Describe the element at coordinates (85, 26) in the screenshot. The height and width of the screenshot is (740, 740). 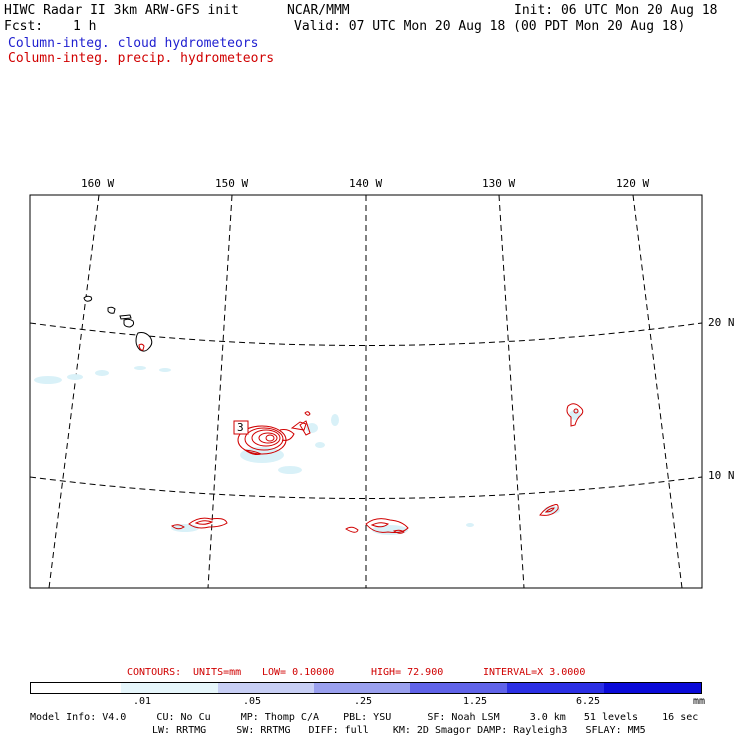
I see `forecast-hour: 1 h` at that location.